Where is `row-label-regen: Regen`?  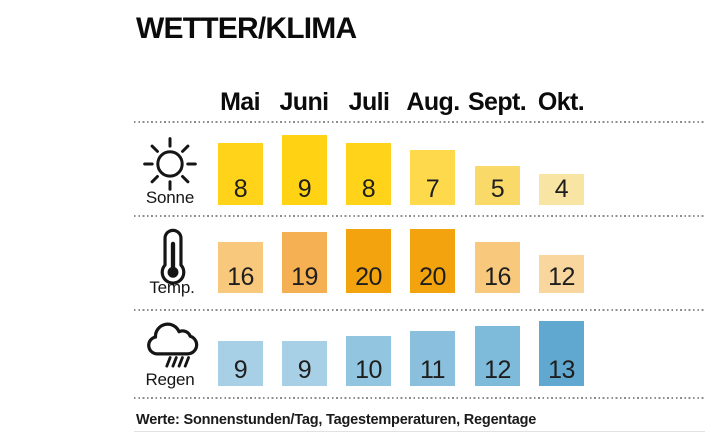
row-label-regen: Regen is located at coordinates (170, 379).